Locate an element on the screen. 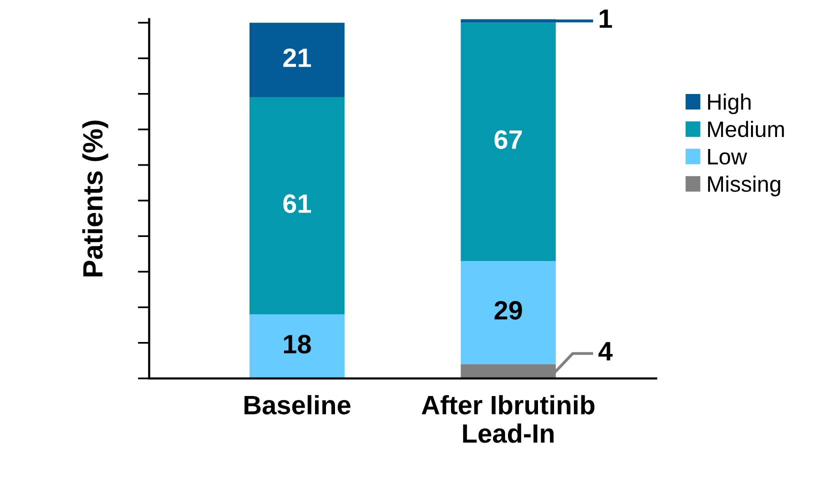 This screenshot has height=479, width=838. data-label: 67 is located at coordinates (508, 139).